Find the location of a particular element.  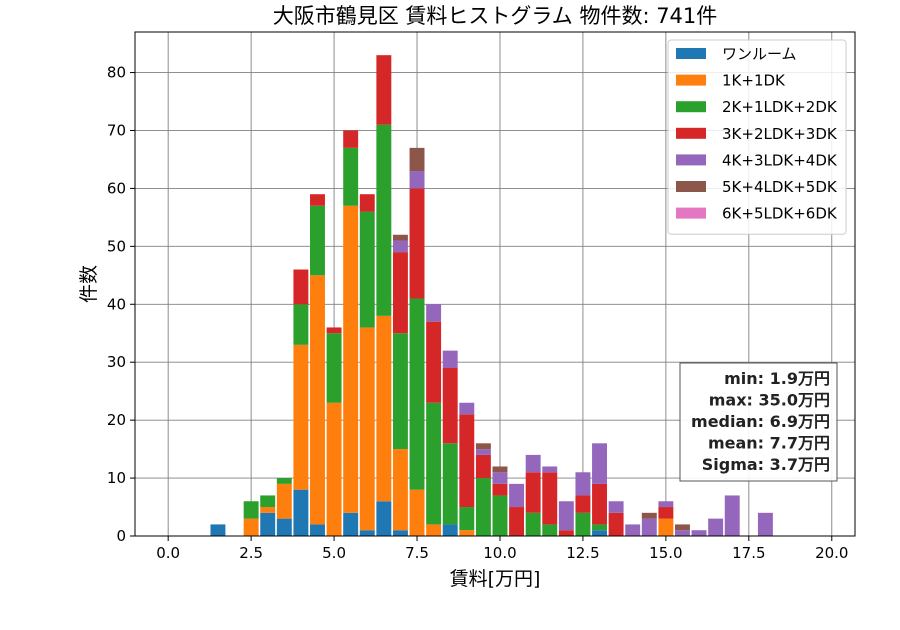

y-tick-label: 60 is located at coordinates (116, 188).